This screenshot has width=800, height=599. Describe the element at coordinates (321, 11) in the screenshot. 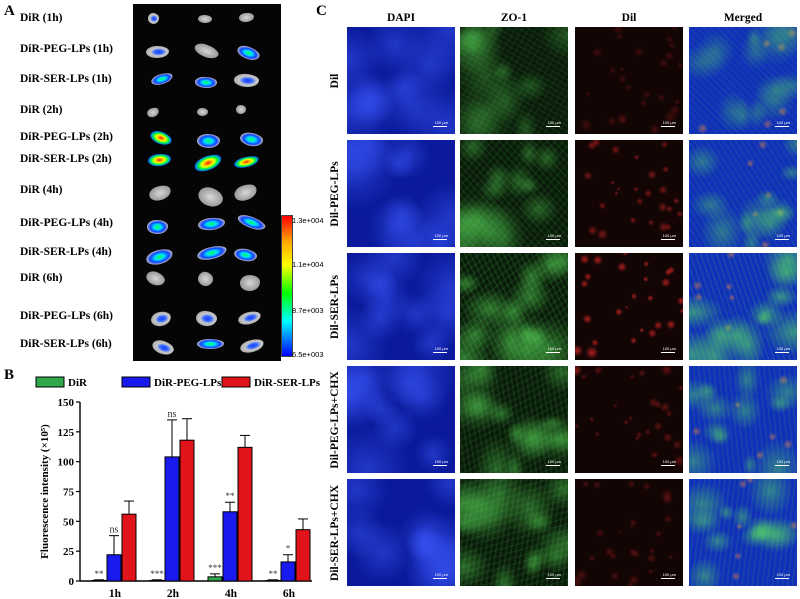

I see `panel-c-letter: C` at that location.